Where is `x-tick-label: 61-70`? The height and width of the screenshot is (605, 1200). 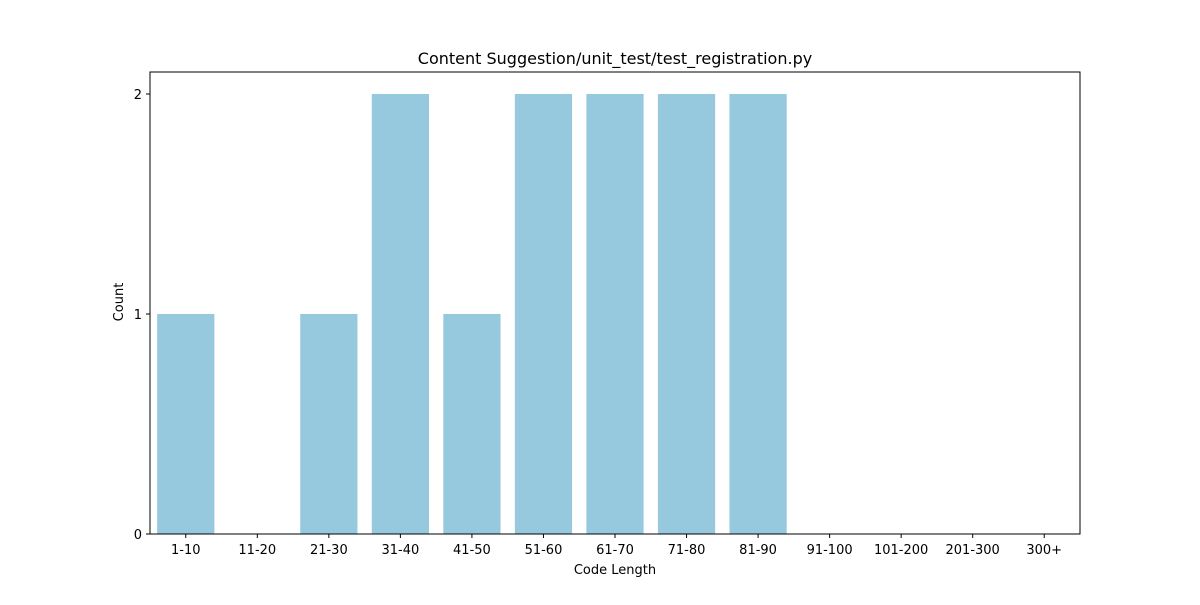
x-tick-label: 61-70 is located at coordinates (615, 550).